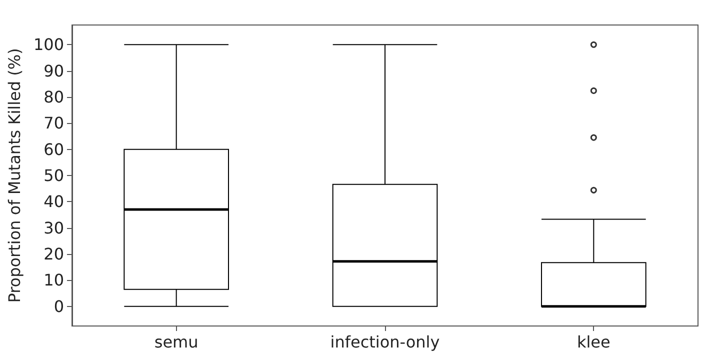 This screenshot has height=353, width=706. Describe the element at coordinates (176, 342) in the screenshot. I see `x-tick-label: semu` at that location.